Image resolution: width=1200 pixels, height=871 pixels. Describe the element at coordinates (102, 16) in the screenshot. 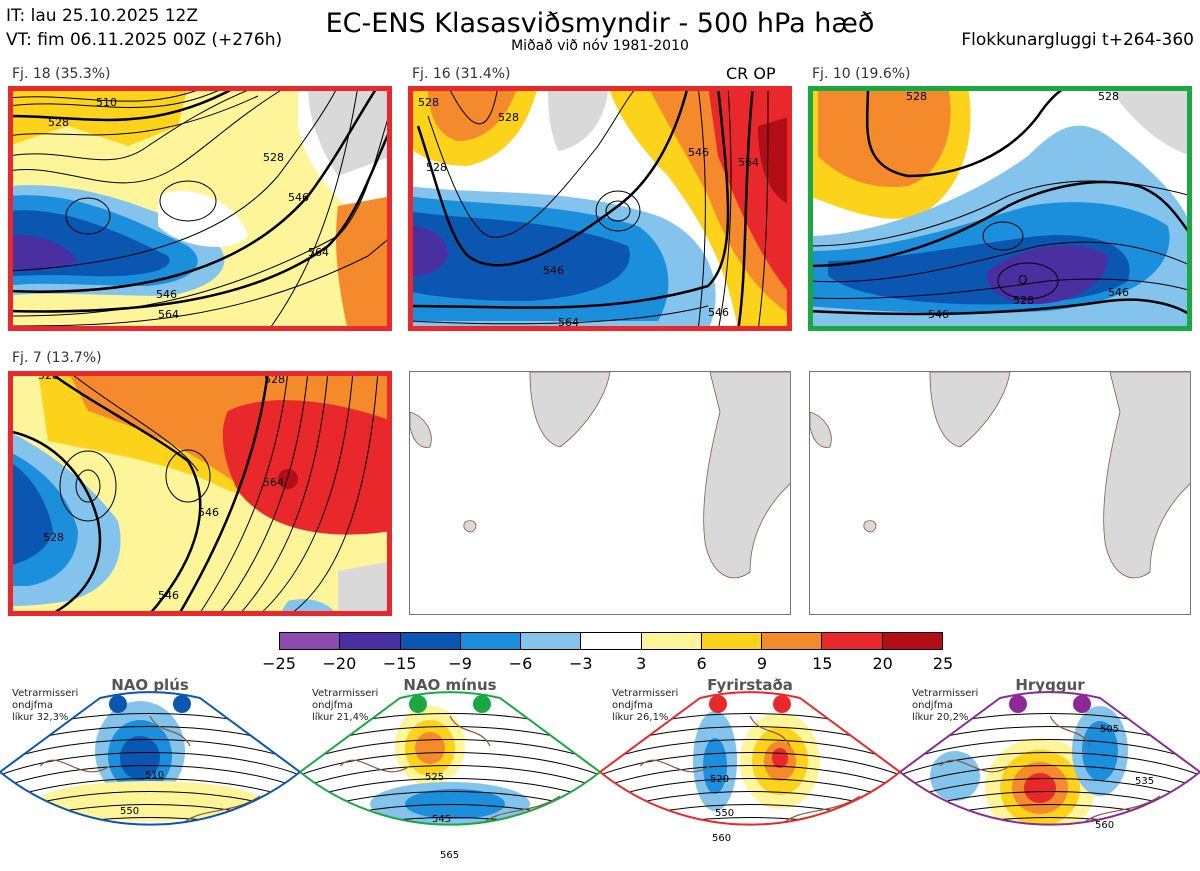

I see `issue-time: IT: lau 25.10.2025 12Z` at that location.